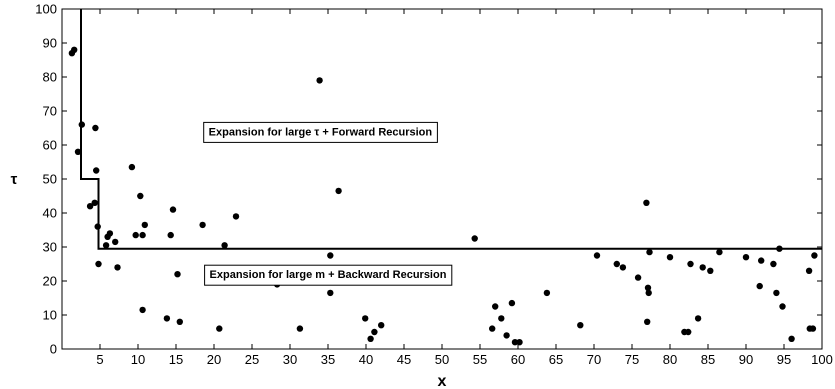 The width and height of the screenshot is (835, 389). I want to click on x-tick-label: 20, so click(214, 359).